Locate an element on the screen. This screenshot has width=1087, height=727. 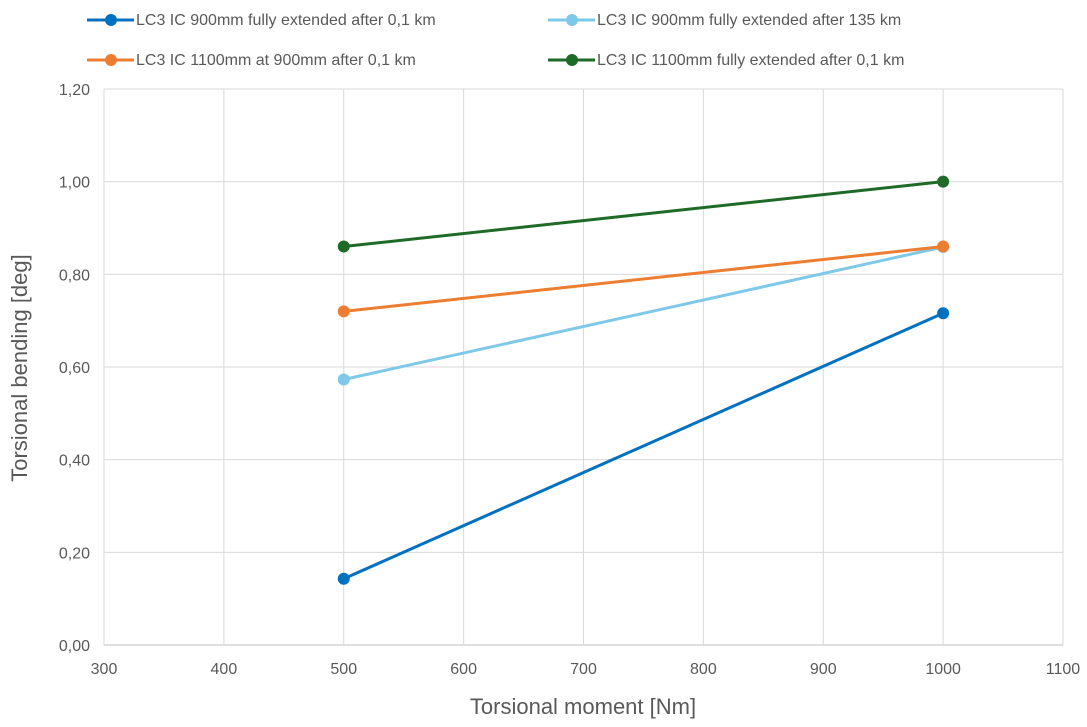
legend-item: LC3 IC 900mm fully extended after 135 km is located at coordinates (724, 20).